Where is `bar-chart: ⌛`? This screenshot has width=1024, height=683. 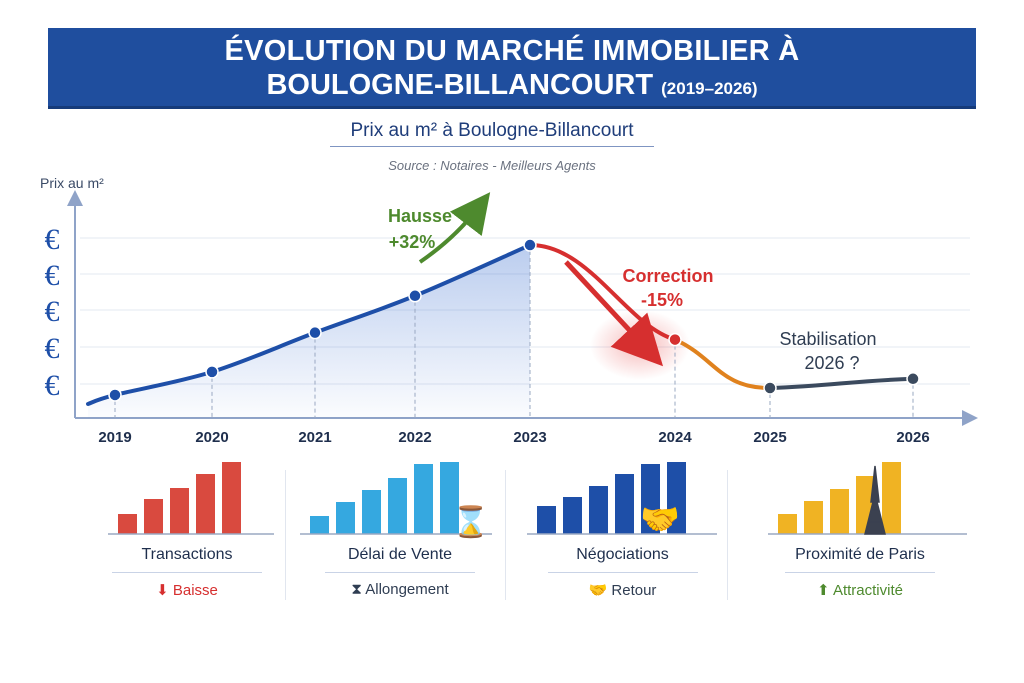 bar-chart: ⌛ is located at coordinates (396, 501).